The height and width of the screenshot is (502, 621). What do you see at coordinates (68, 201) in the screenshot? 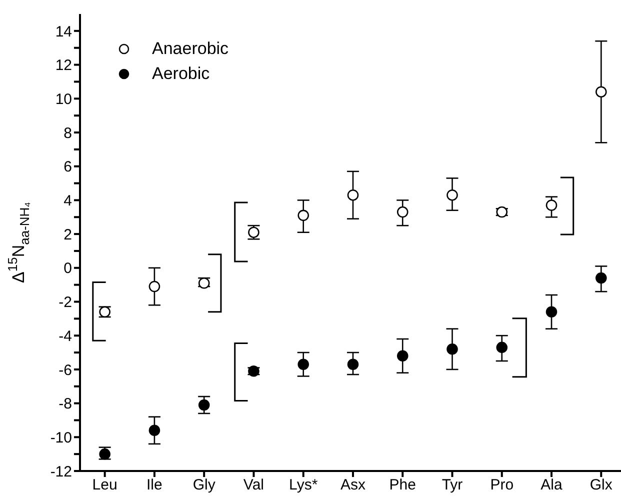
I see `y-tick-label: 4` at bounding box center [68, 201].